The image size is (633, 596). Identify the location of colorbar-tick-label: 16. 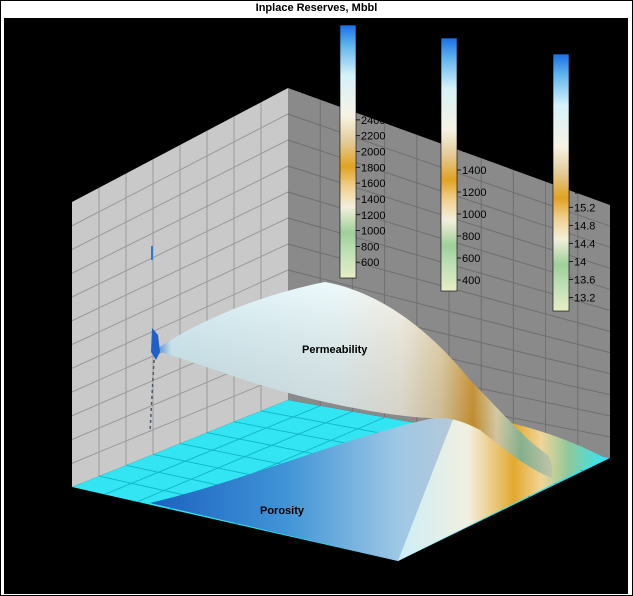
(580, 172).